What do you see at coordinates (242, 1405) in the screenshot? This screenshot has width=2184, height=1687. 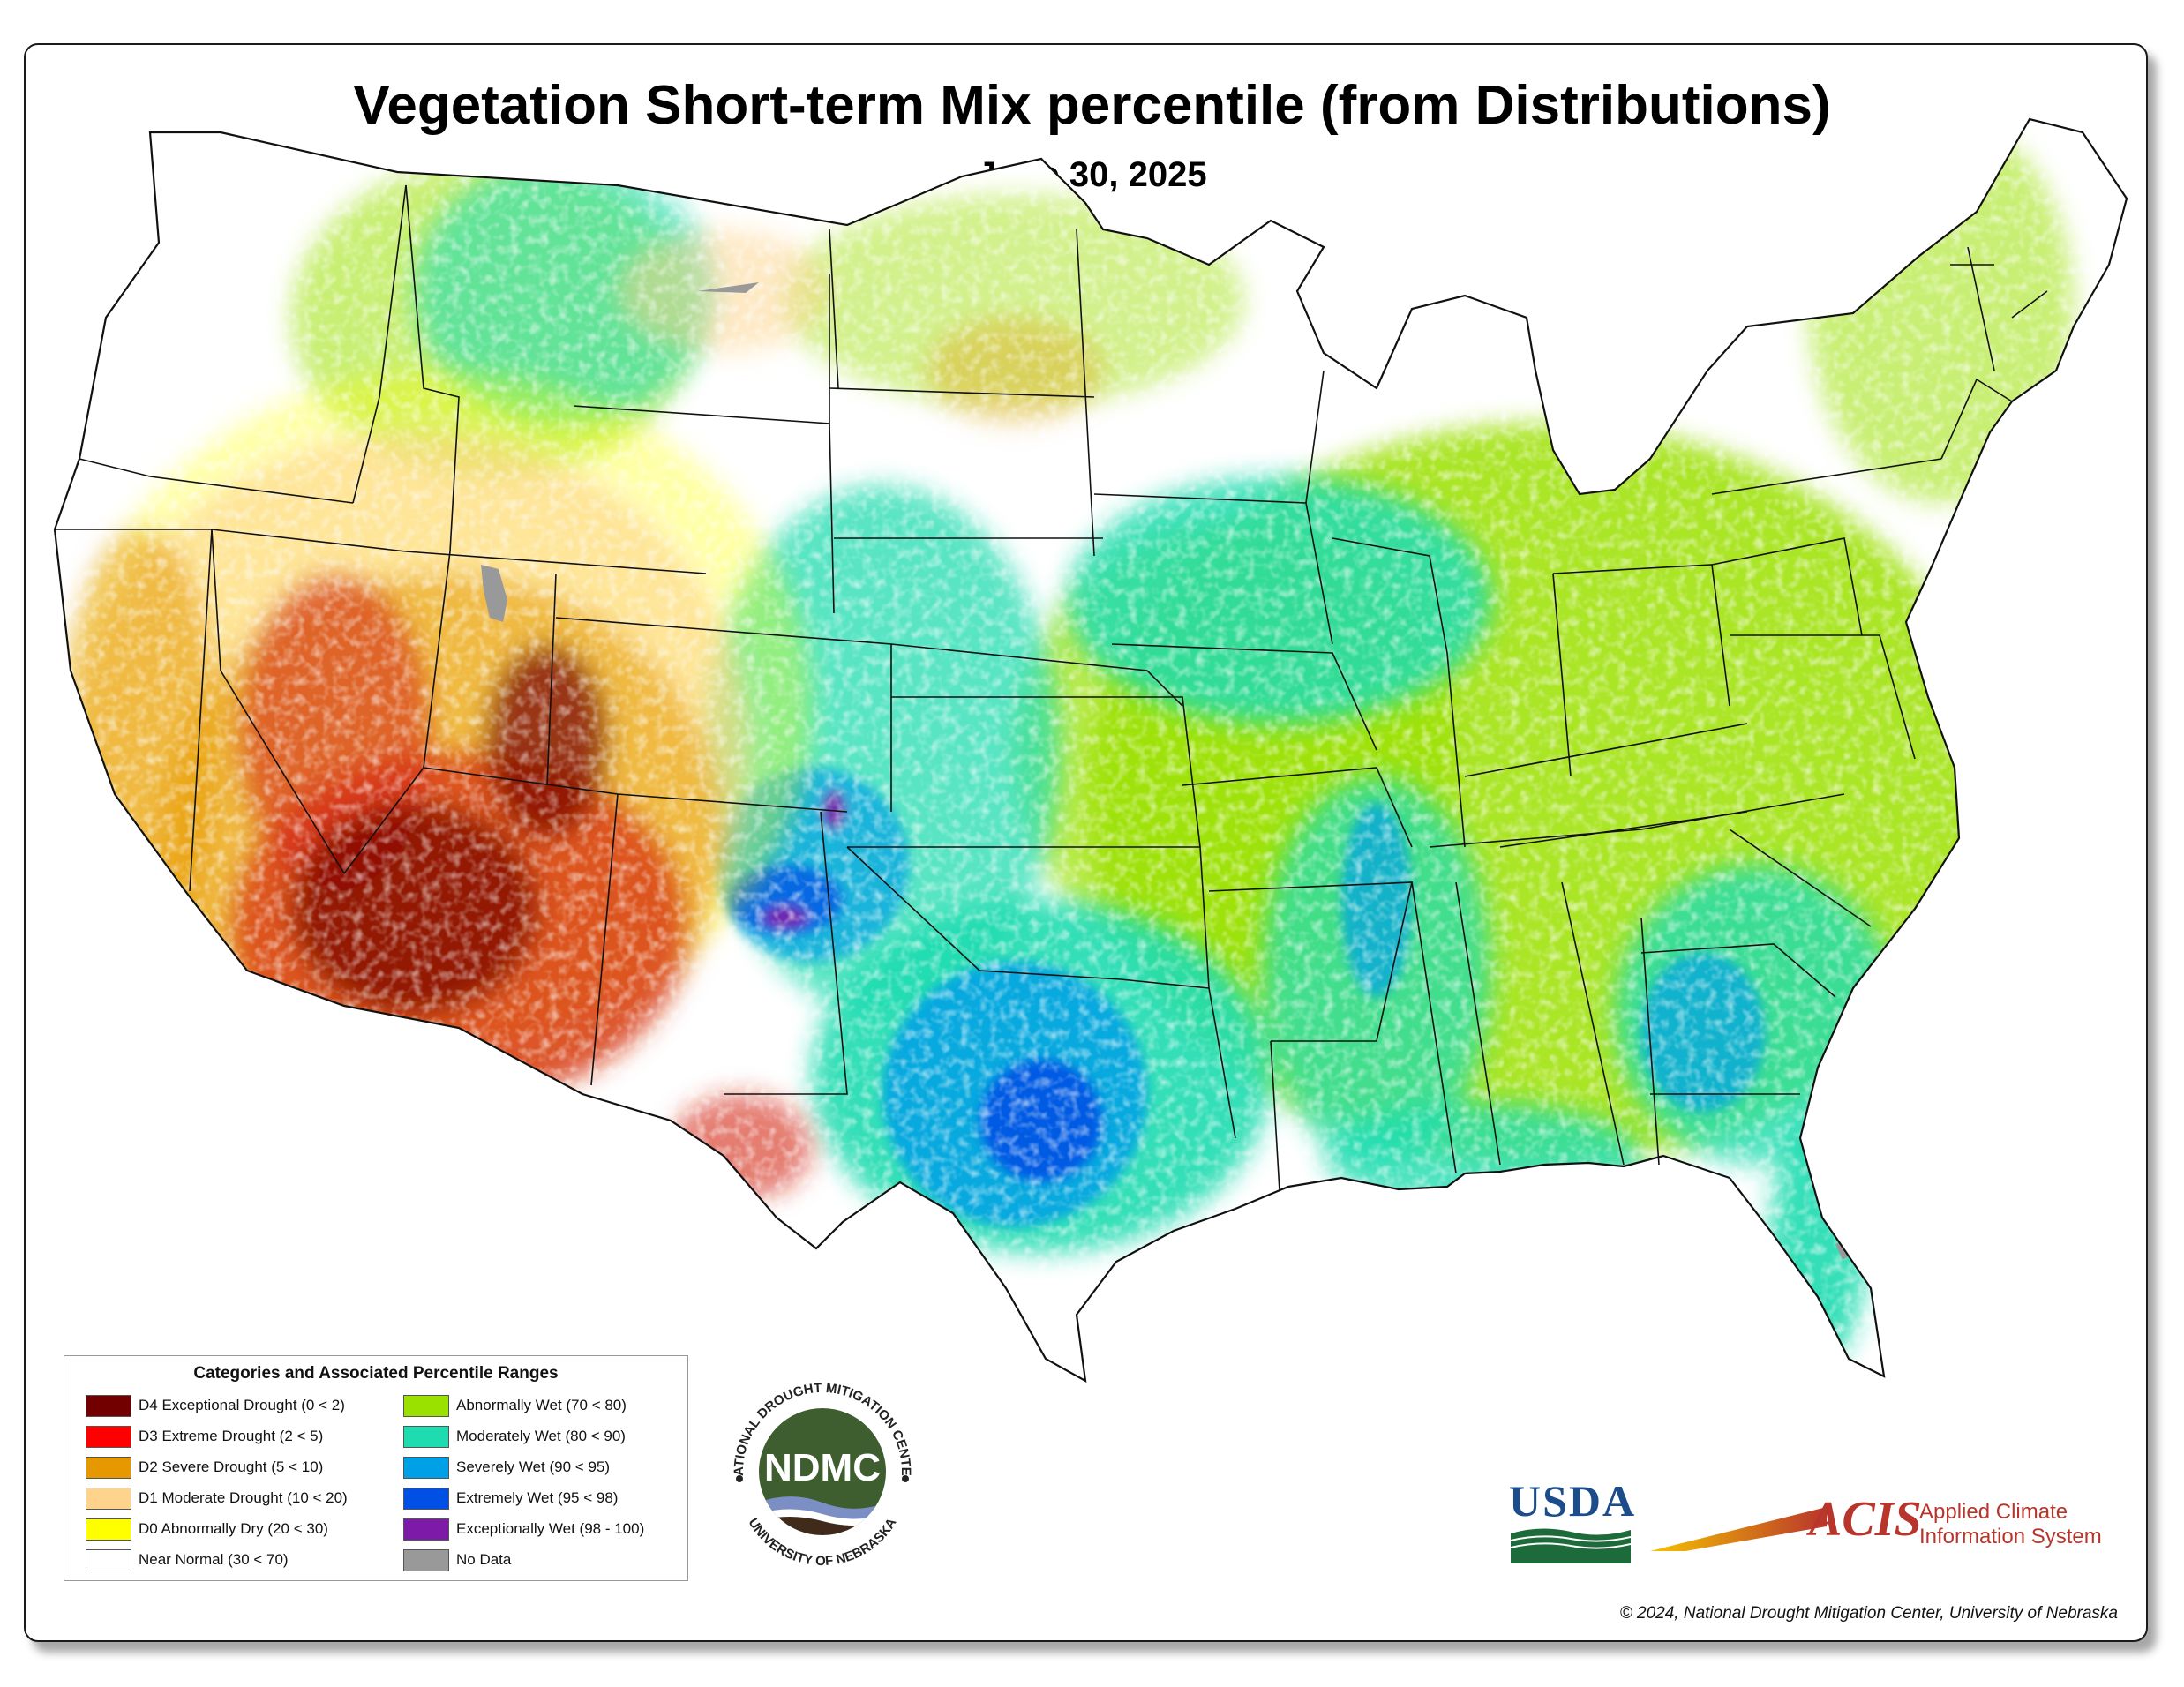 I see `legend-label: D4 Exceptional Drought (0 < 2)` at bounding box center [242, 1405].